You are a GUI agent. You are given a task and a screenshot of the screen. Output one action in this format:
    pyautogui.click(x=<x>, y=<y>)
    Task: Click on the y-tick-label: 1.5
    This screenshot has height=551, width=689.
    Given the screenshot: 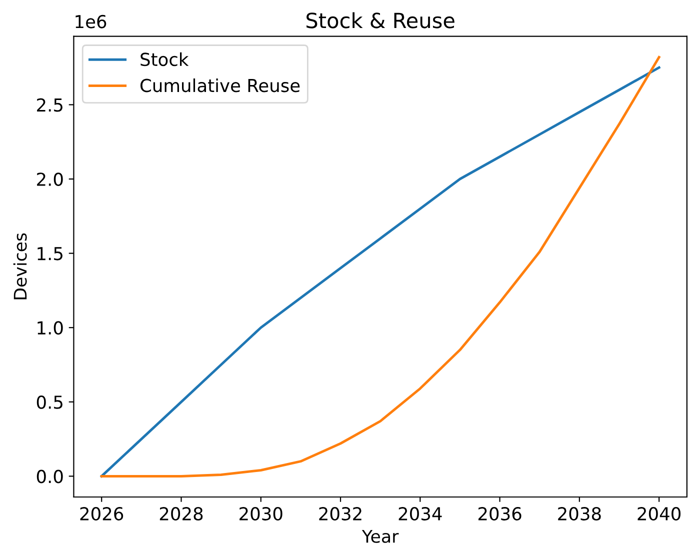 What is the action you would take?
    pyautogui.click(x=50, y=253)
    